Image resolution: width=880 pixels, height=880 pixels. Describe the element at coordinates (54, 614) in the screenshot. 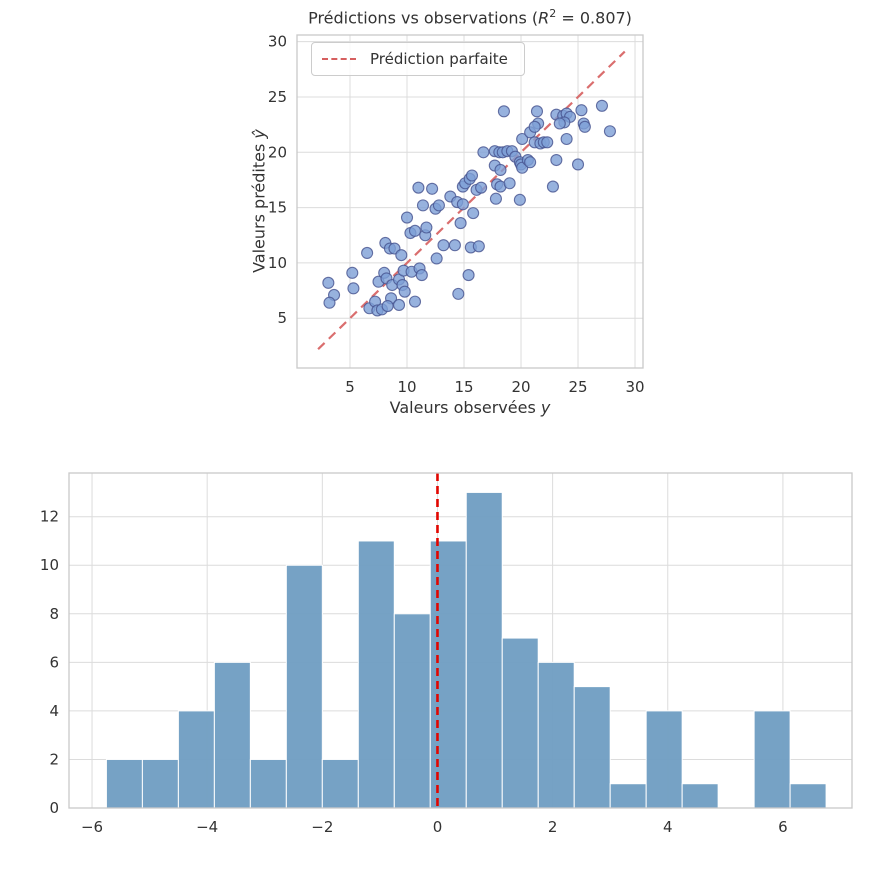

I see `y-tick-label: 8` at that location.